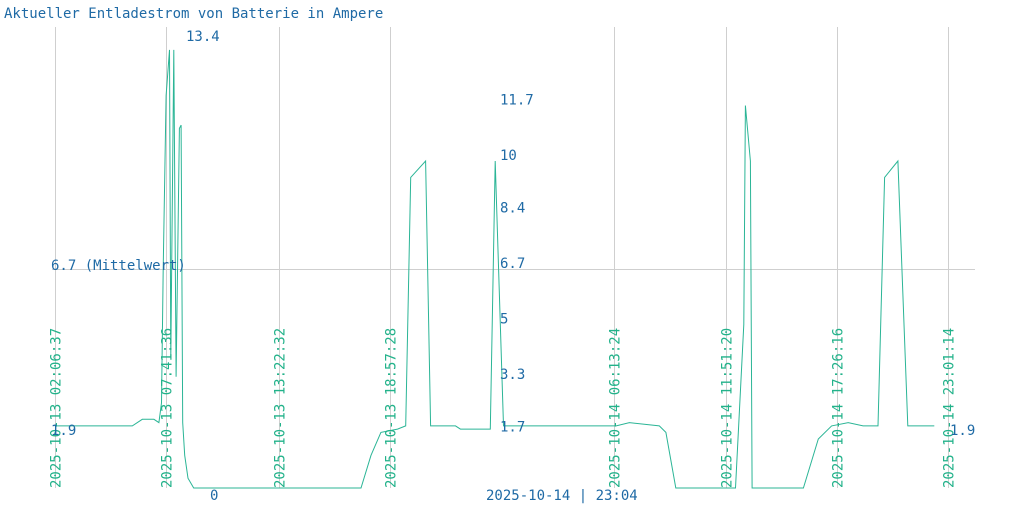 The width and height of the screenshot is (1024, 512). Describe the element at coordinates (57, 408) in the screenshot. I see `x-tick-label: 2025-10-13 02:06:37` at that location.